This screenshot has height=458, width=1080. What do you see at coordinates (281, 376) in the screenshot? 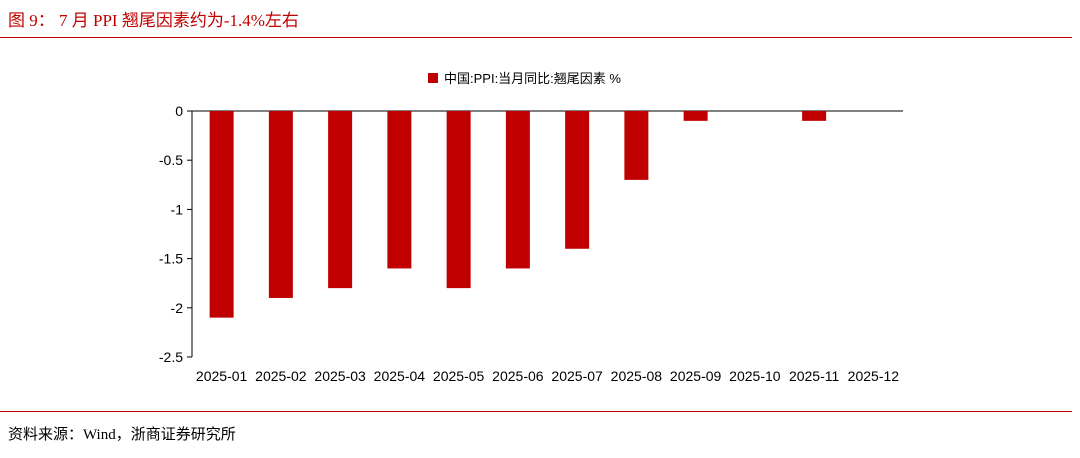
I see `x-tick-label: 2025-02` at bounding box center [281, 376].